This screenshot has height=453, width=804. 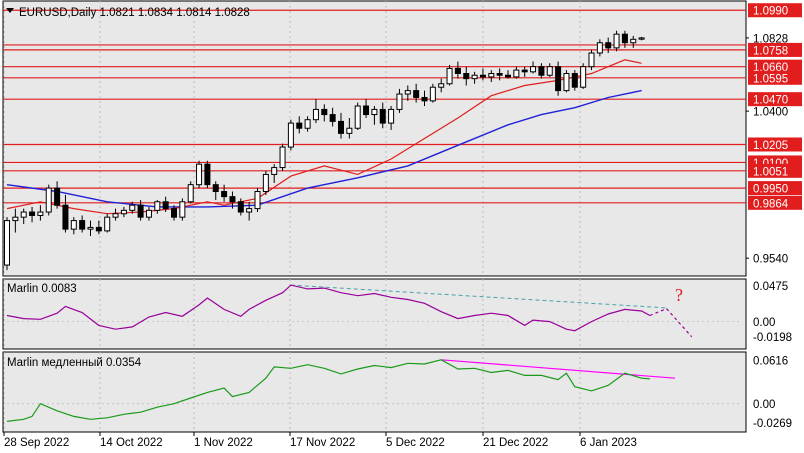 I want to click on question-mark-annotation: ?, so click(x=679, y=295).